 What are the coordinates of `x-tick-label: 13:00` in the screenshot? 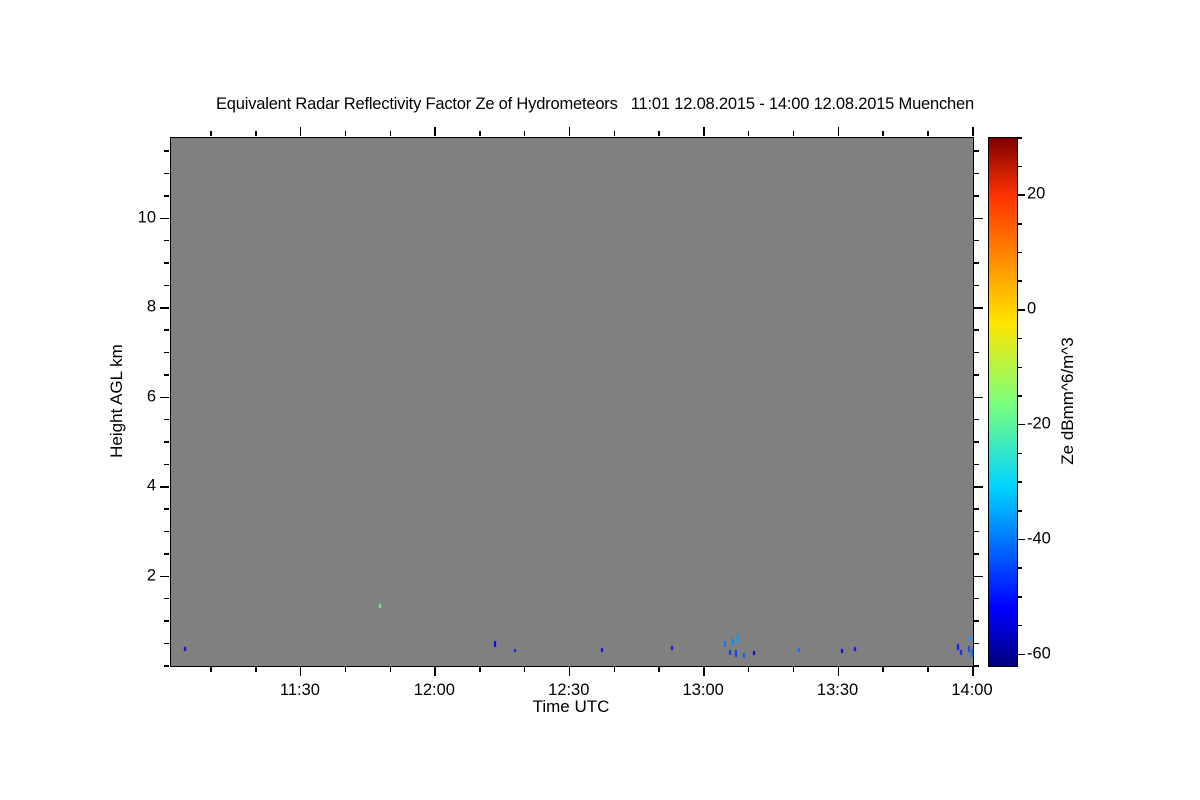 It's located at (703, 690).